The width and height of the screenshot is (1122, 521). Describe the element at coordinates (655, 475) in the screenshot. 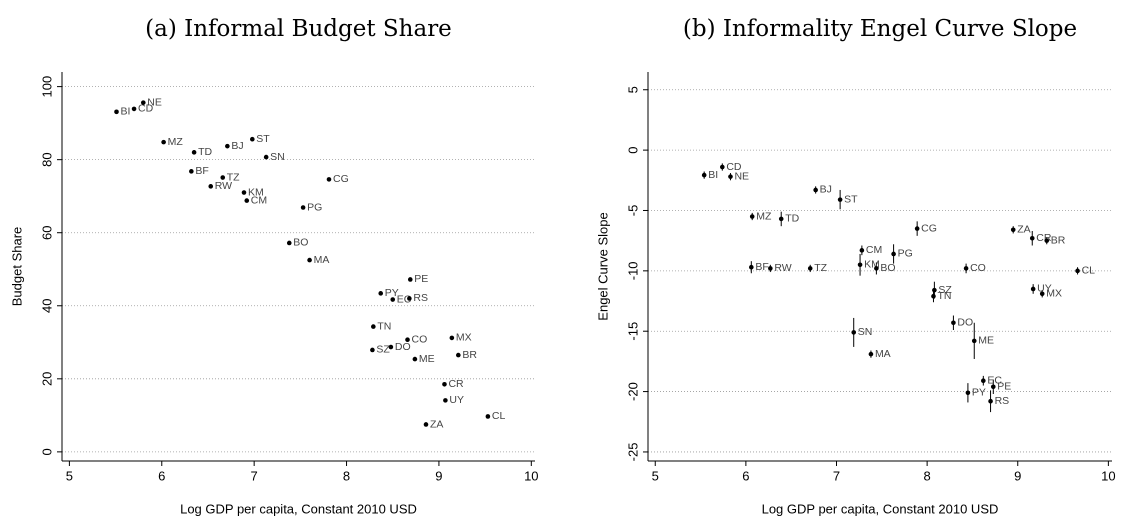

I see `x-tick-label: 5` at that location.